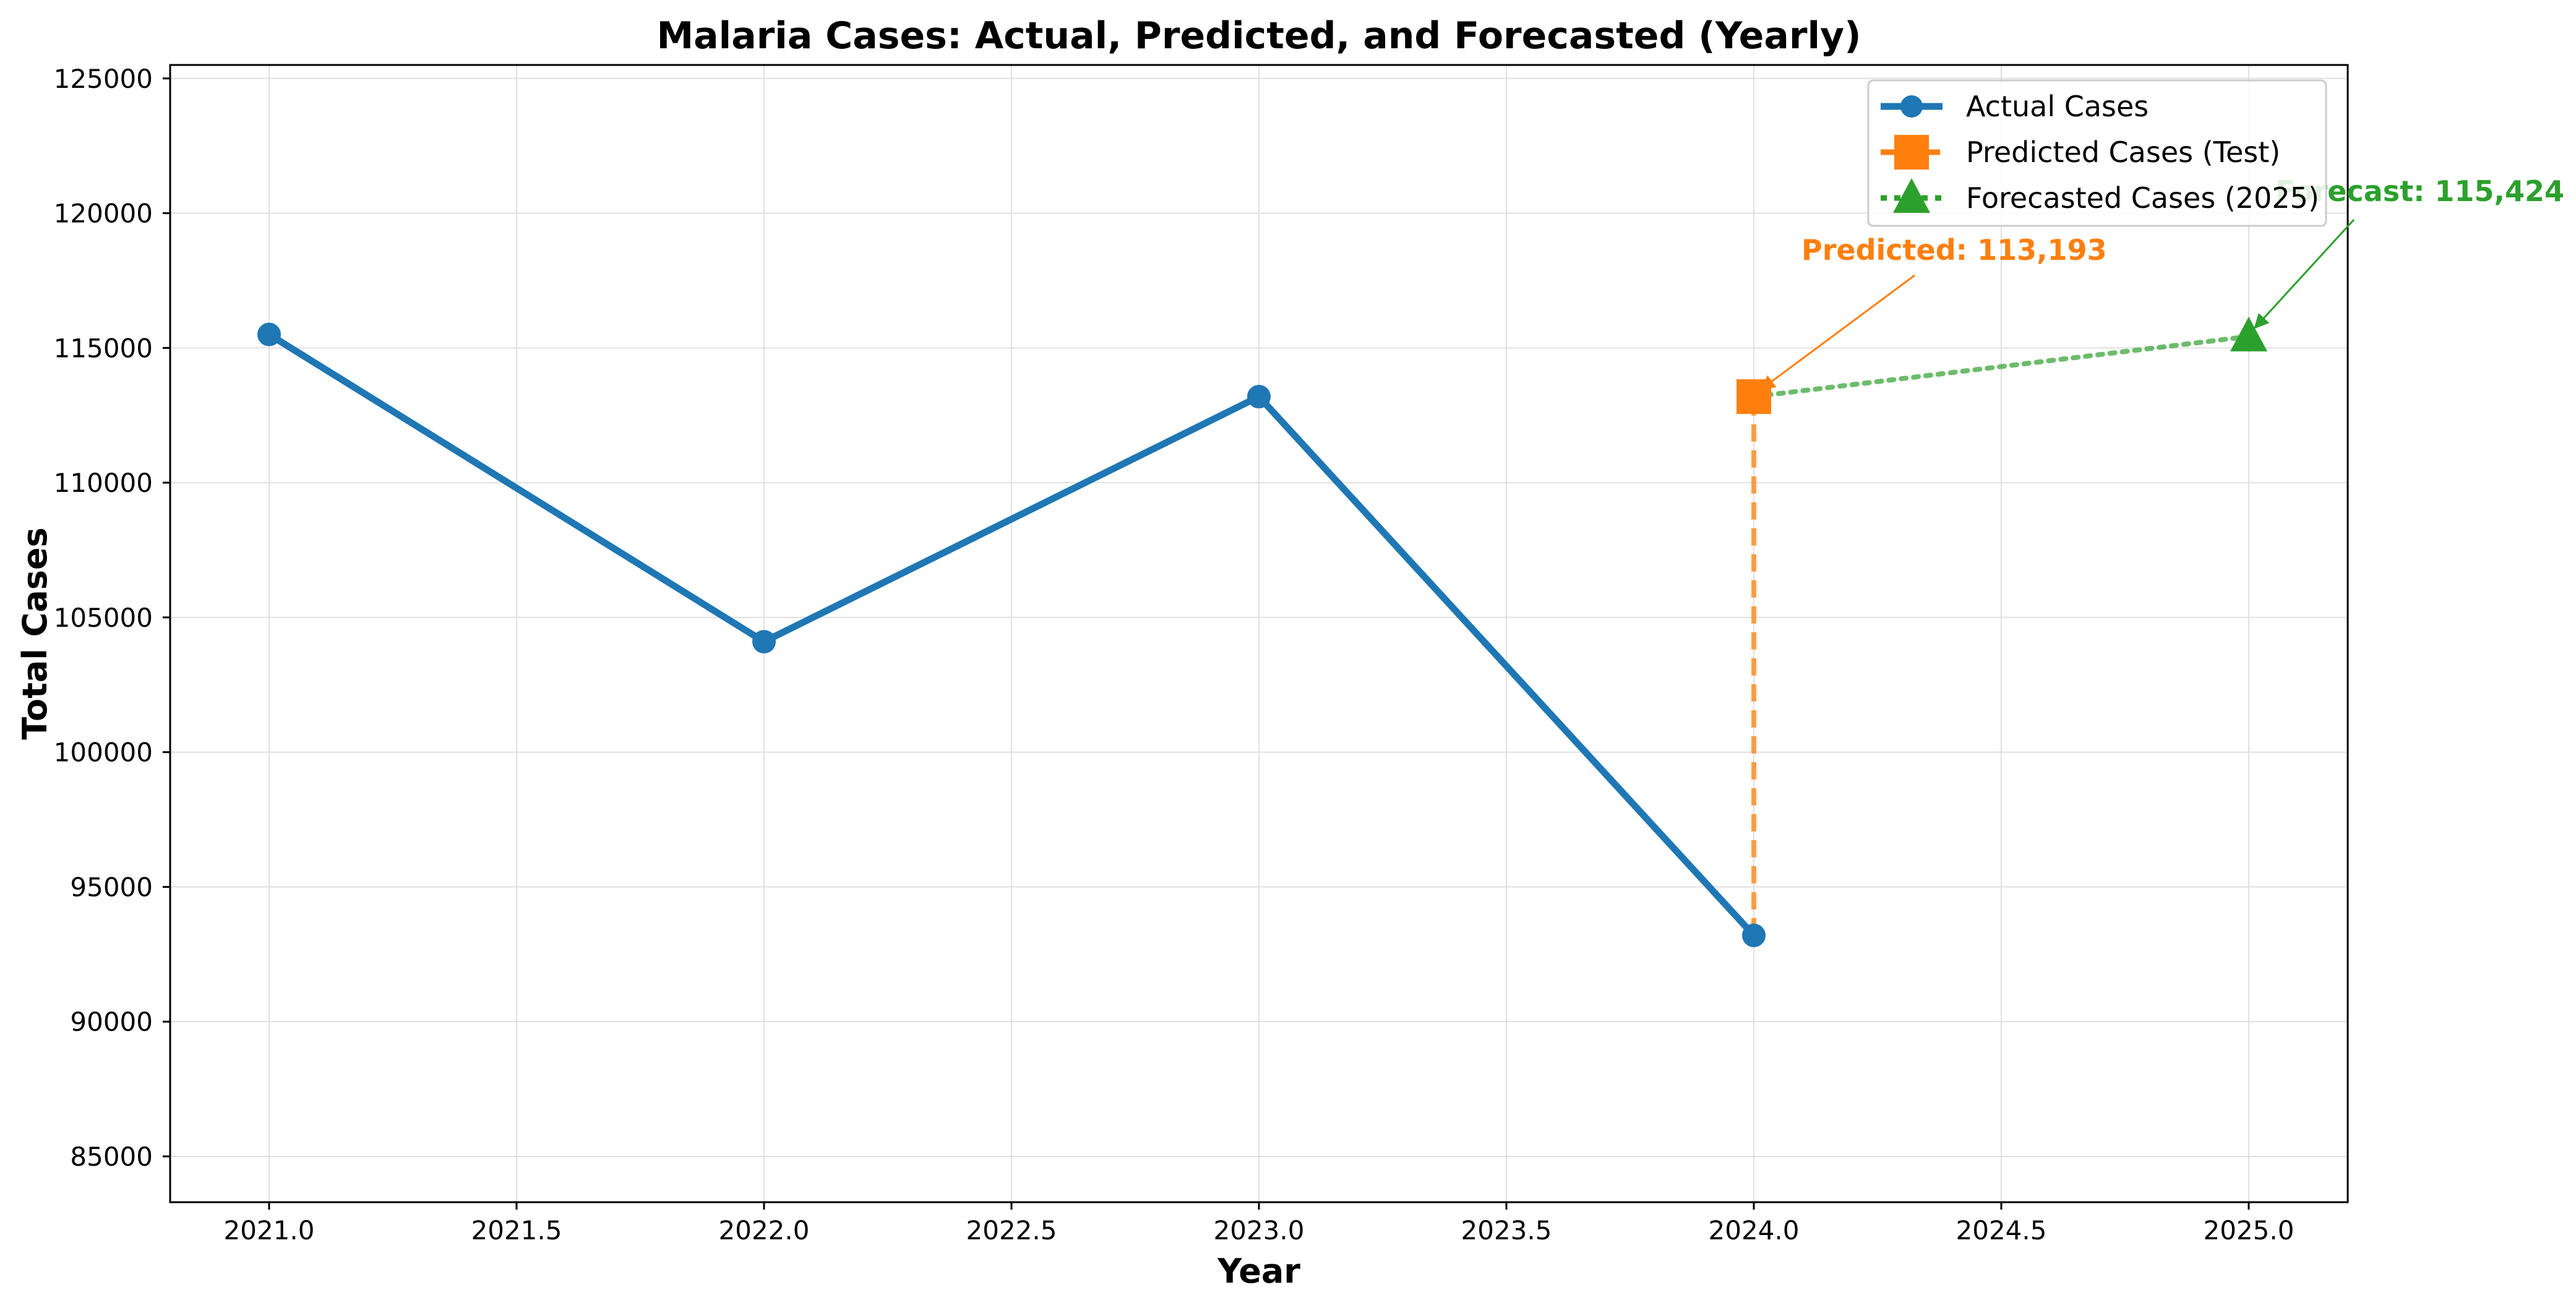  What do you see at coordinates (111, 1157) in the screenshot?
I see `y-tick-label: 85000` at bounding box center [111, 1157].